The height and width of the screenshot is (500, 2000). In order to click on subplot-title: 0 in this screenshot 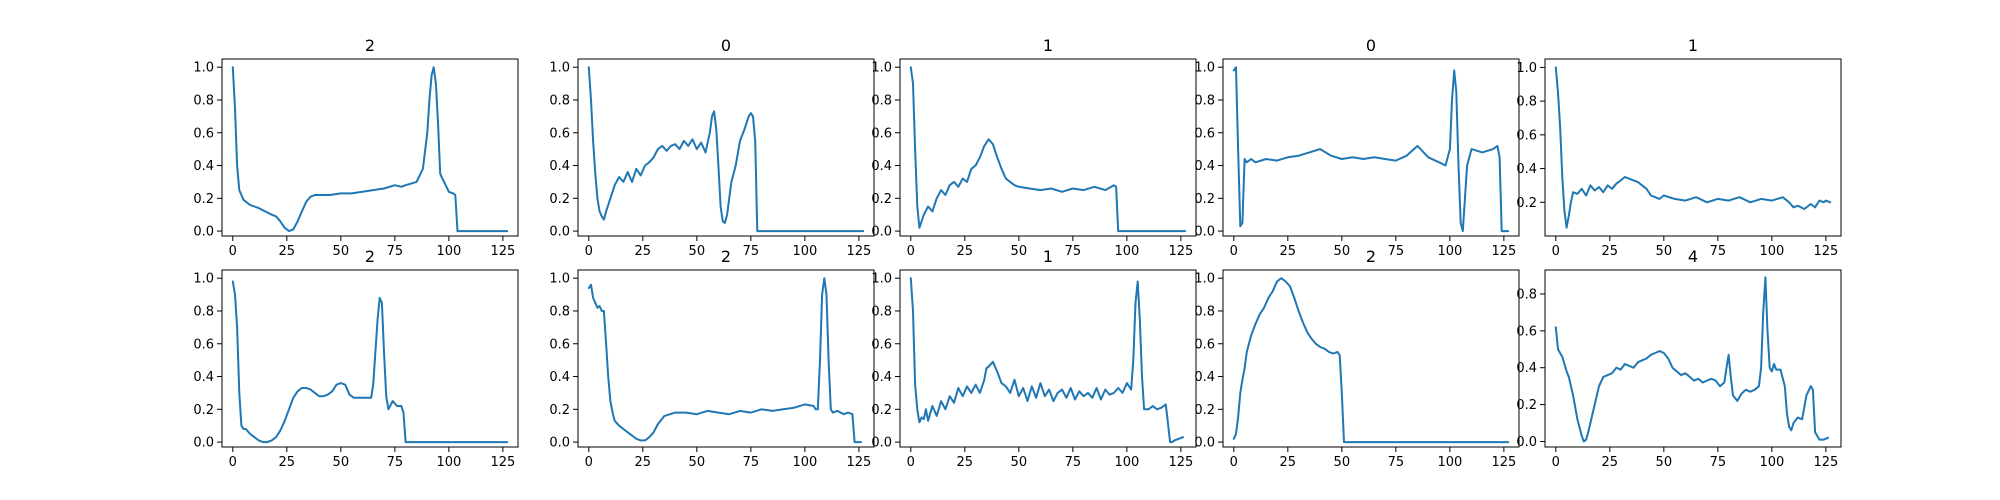, I will do `click(726, 45)`.